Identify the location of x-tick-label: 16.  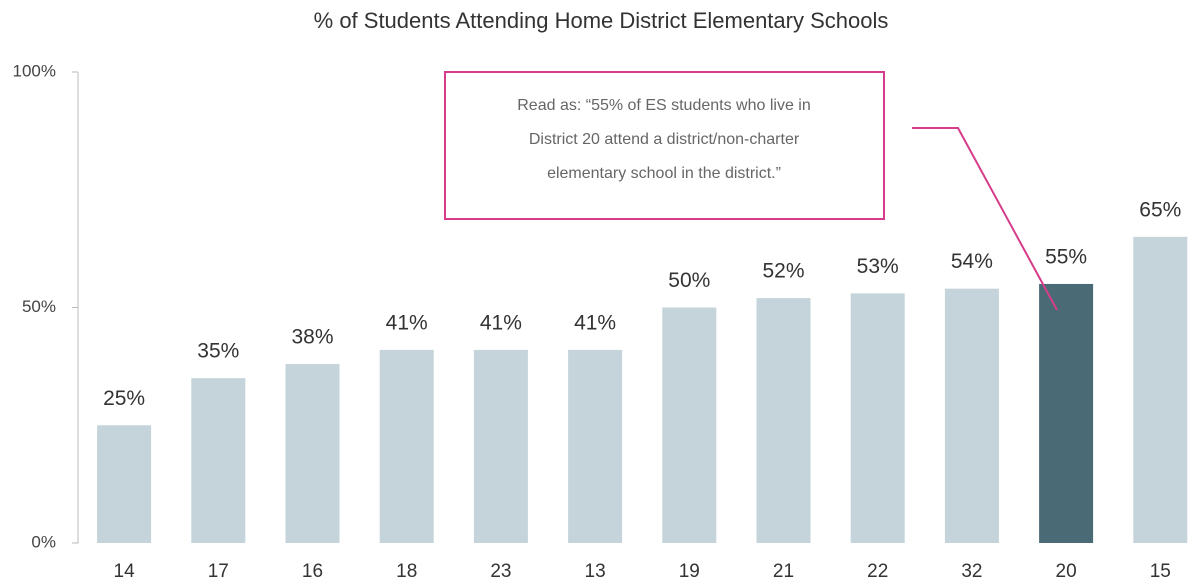
(312, 571).